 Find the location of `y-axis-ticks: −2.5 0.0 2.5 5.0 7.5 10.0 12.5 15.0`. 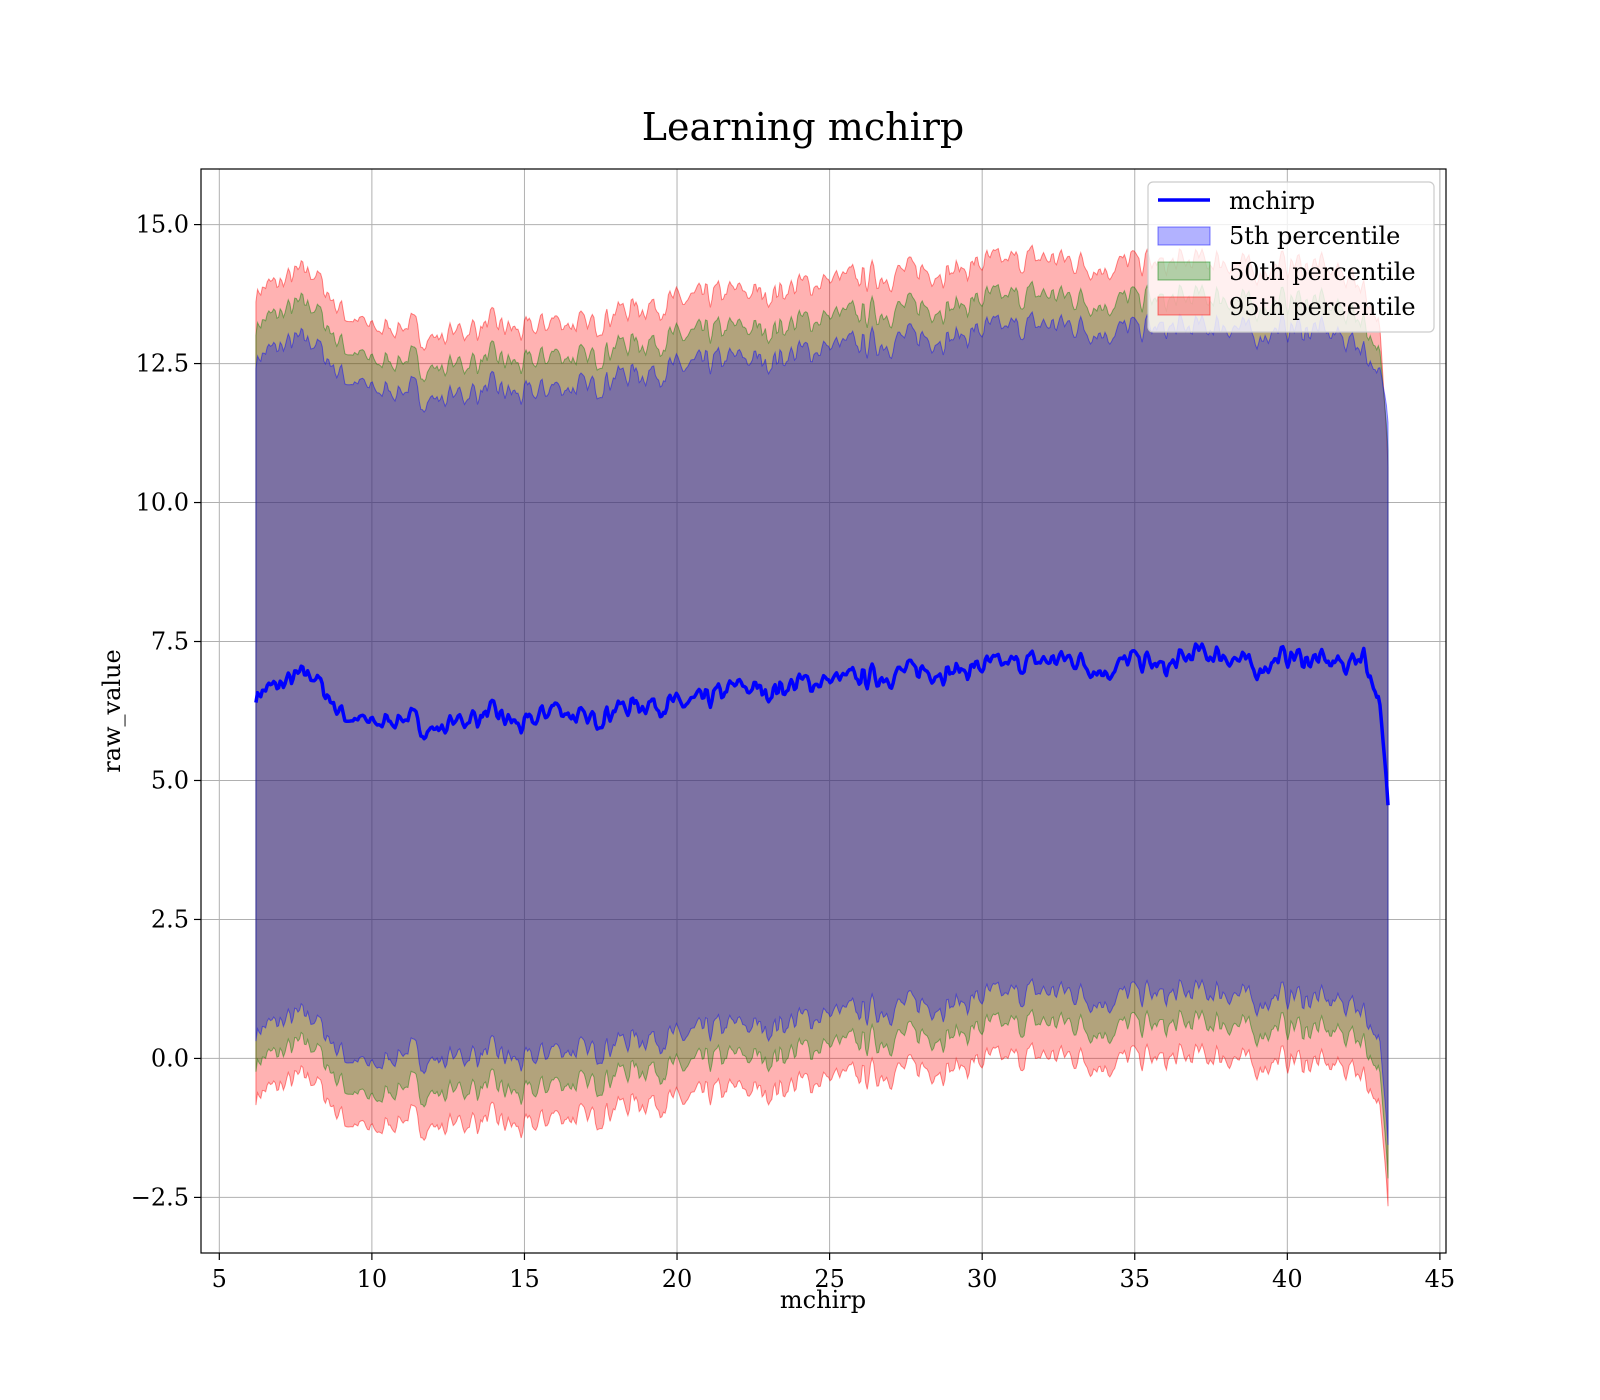

y-axis-ticks: −2.5 0.0 2.5 5.0 7.5 10.0 12.5 15.0 is located at coordinates (166, 711).